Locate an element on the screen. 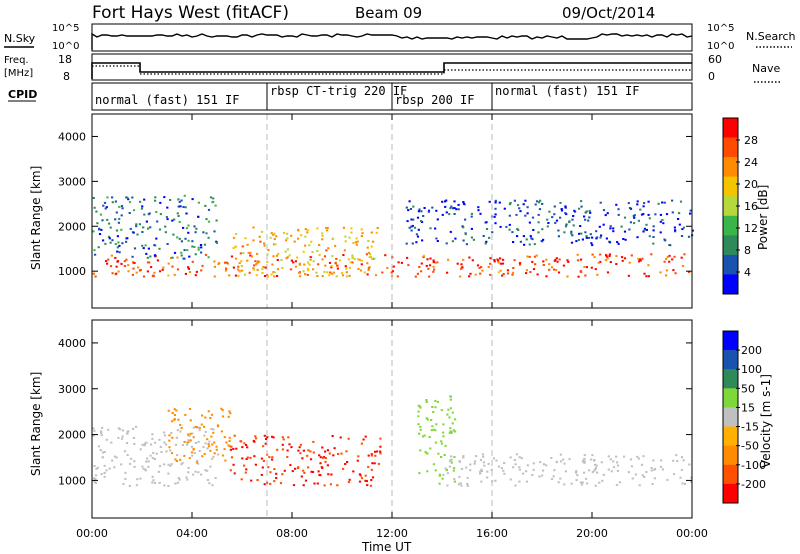 This screenshot has width=800, height=554. velocity-colorbar-cell is located at coordinates (730, 455).